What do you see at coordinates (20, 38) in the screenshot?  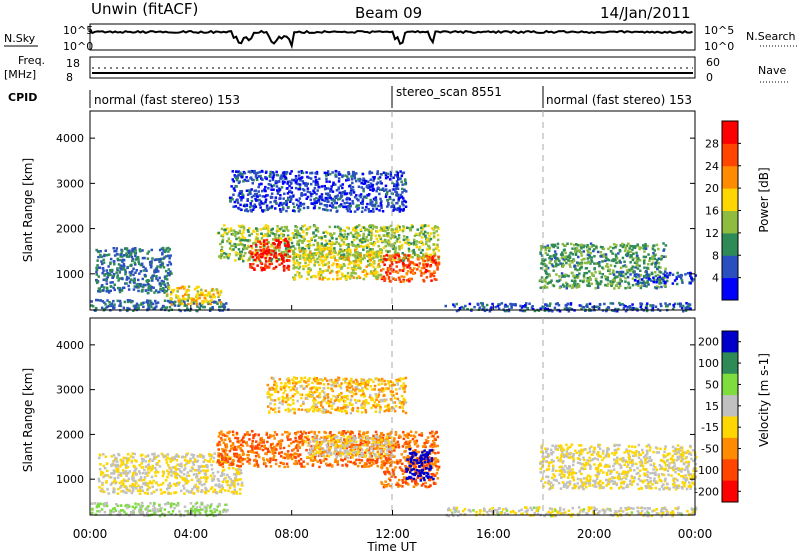 I see `nsky-label: N.Sky` at bounding box center [20, 38].